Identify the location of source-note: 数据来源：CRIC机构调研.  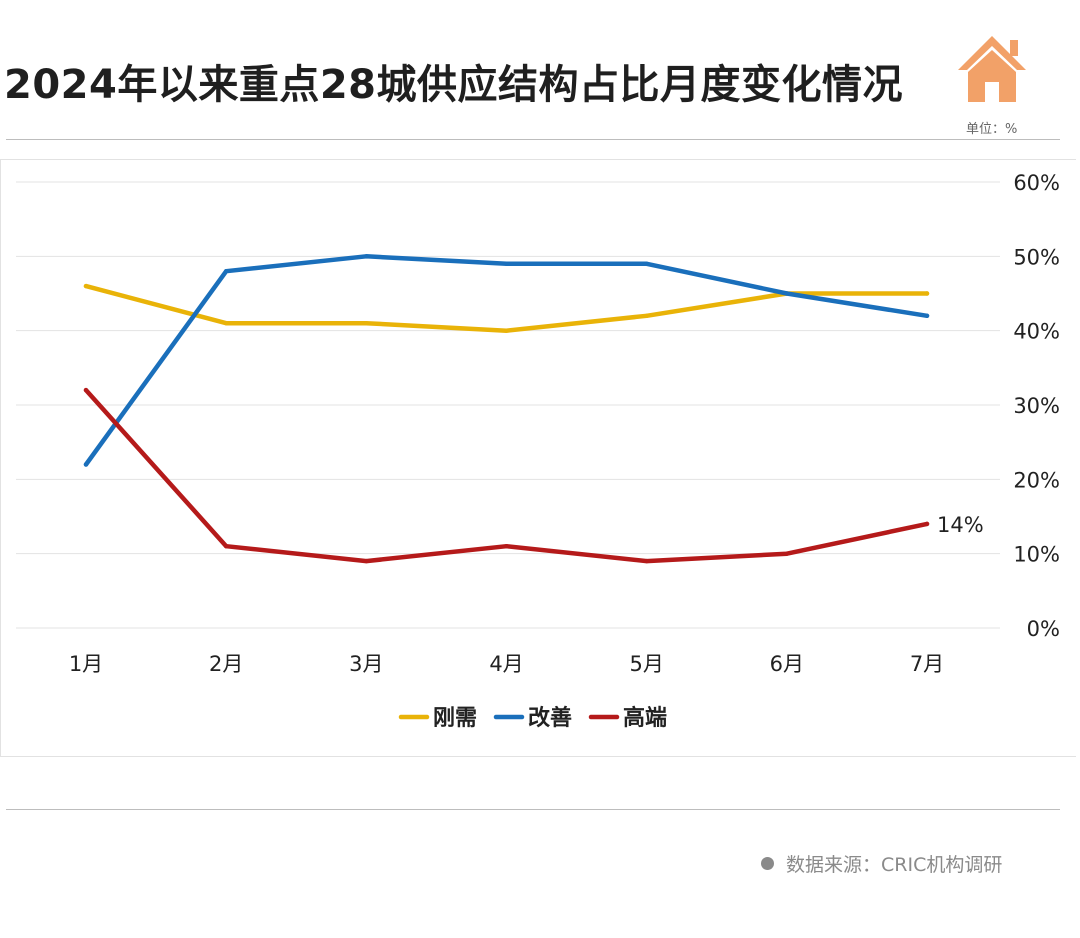
(881, 863).